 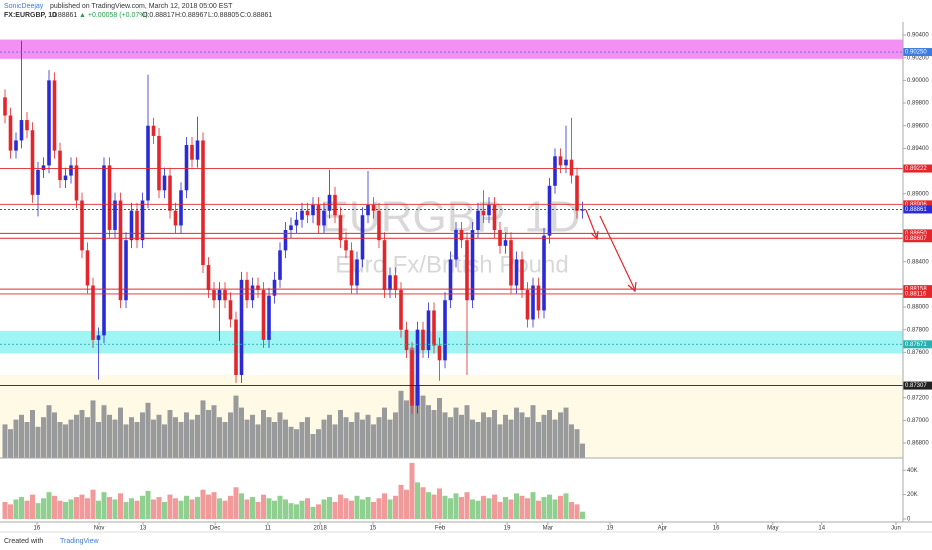 I want to click on open-value: O:0.88817, so click(x=158, y=15).